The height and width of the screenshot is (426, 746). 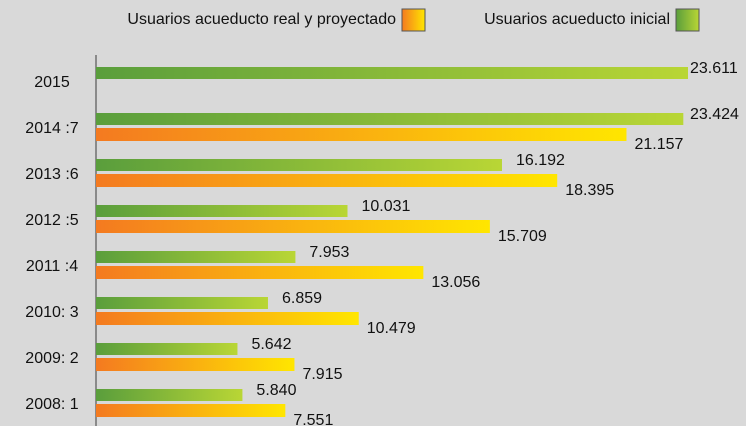 I want to click on y-tick-label: 2013 :6, so click(x=51, y=174).